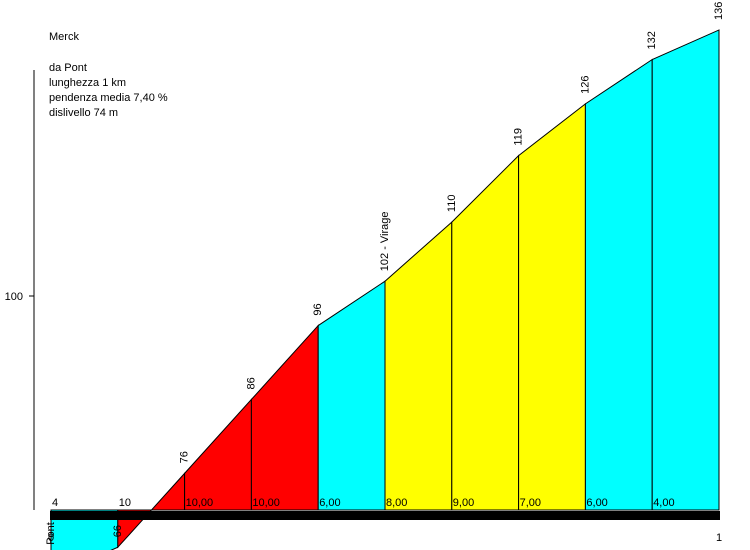  I want to click on segment-gradient-label: 7,00, so click(530, 503).